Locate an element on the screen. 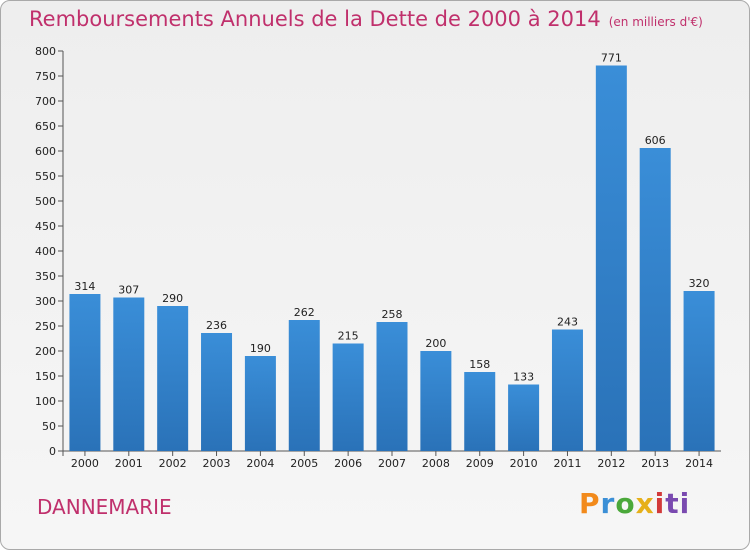 This screenshot has height=550, width=750. x-tick-label-2013: 2013 is located at coordinates (655, 463).